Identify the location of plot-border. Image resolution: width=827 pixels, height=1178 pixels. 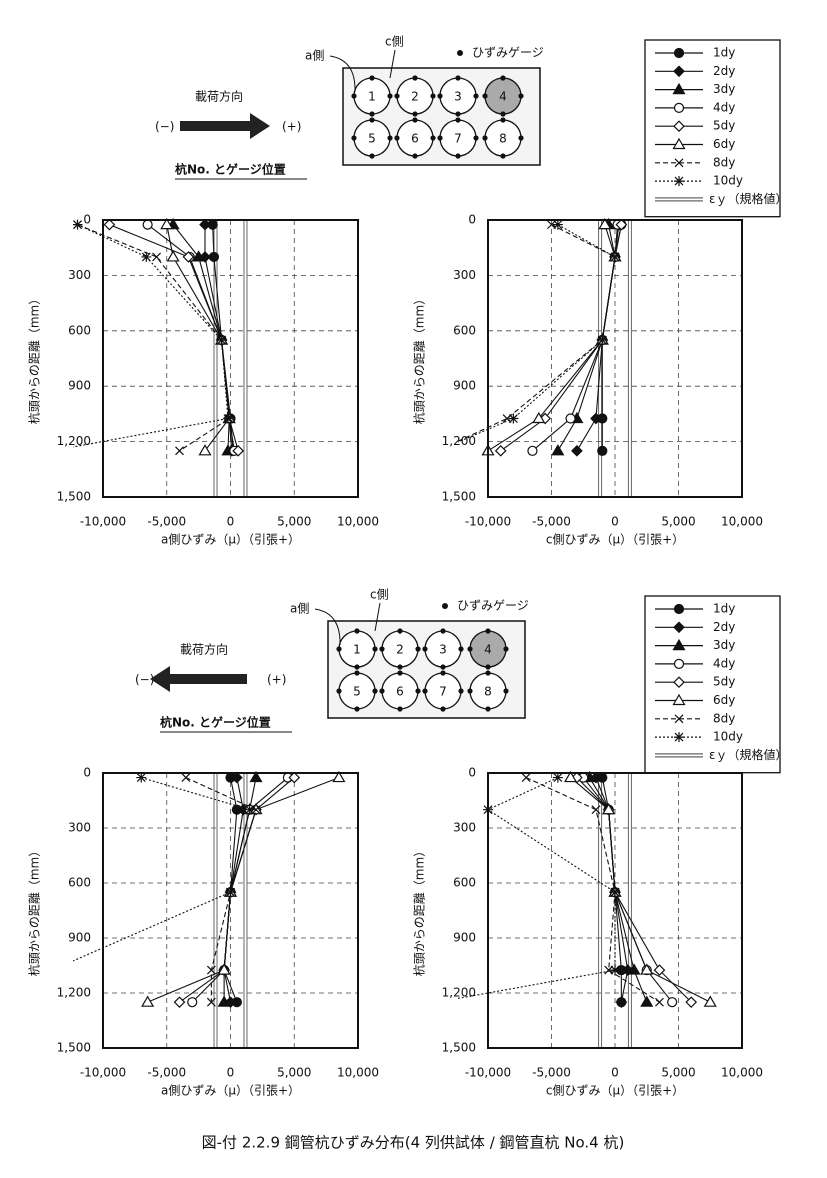
(230, 358).